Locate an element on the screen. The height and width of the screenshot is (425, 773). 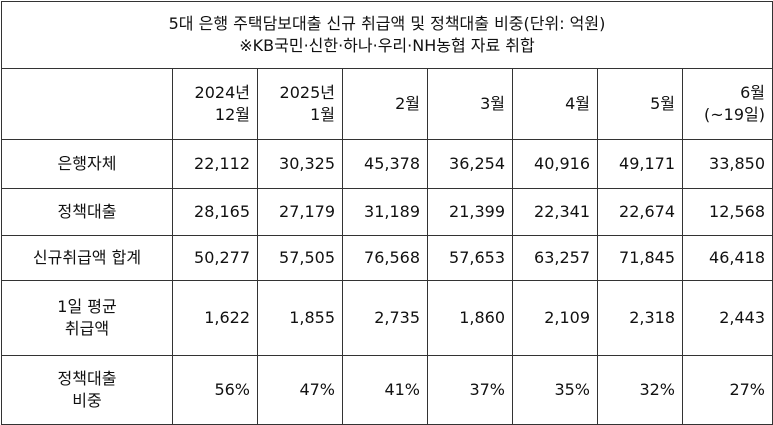
column-header: 5월 is located at coordinates (640, 104).